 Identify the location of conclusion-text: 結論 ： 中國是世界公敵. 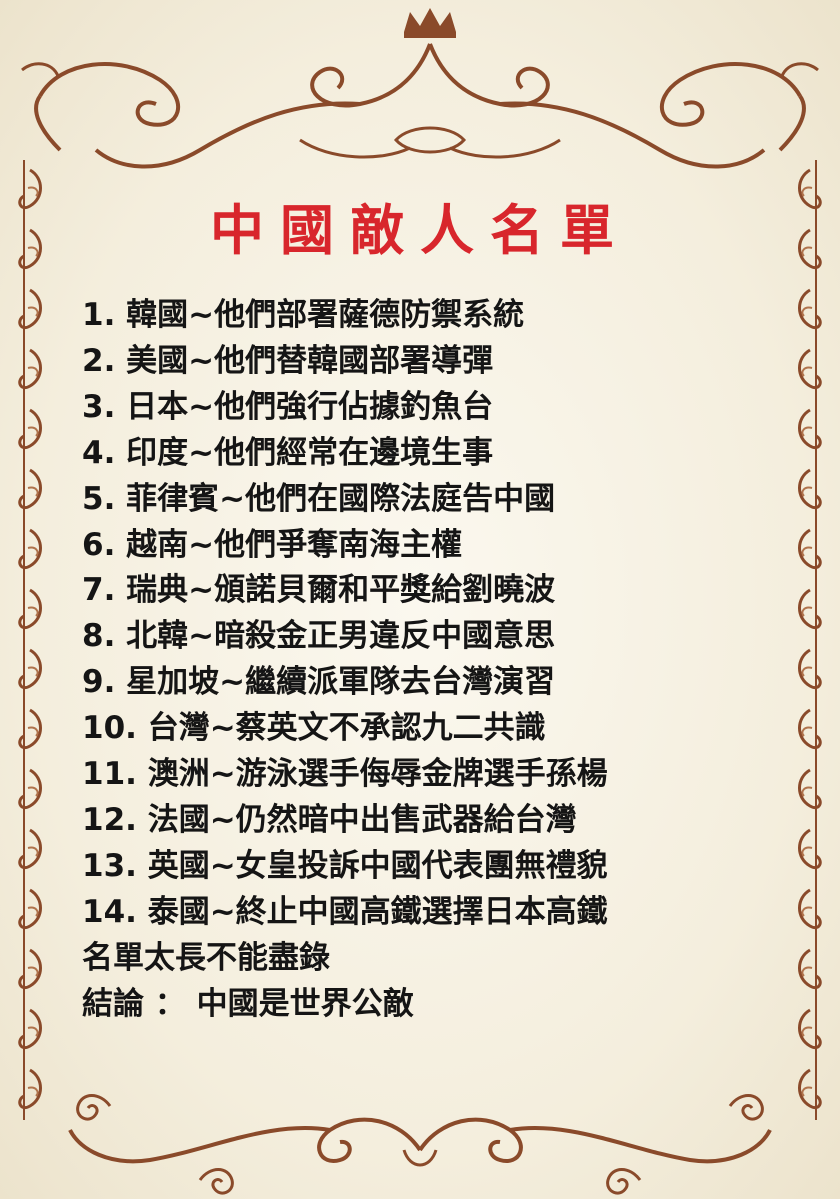
(248, 1003).